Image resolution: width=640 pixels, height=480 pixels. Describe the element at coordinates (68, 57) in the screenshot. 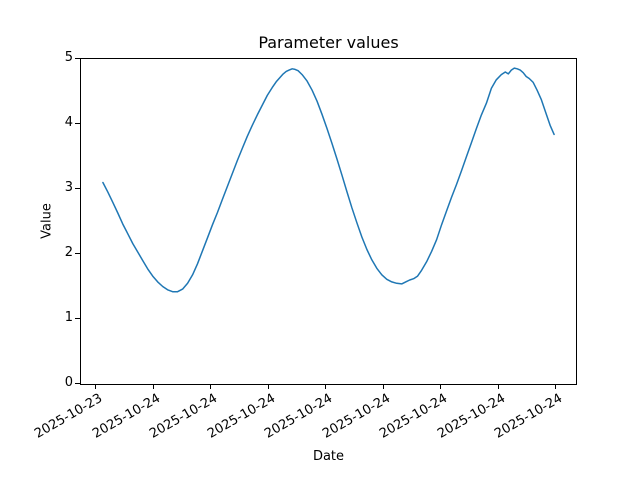

I see `y-tick-label: 5` at that location.